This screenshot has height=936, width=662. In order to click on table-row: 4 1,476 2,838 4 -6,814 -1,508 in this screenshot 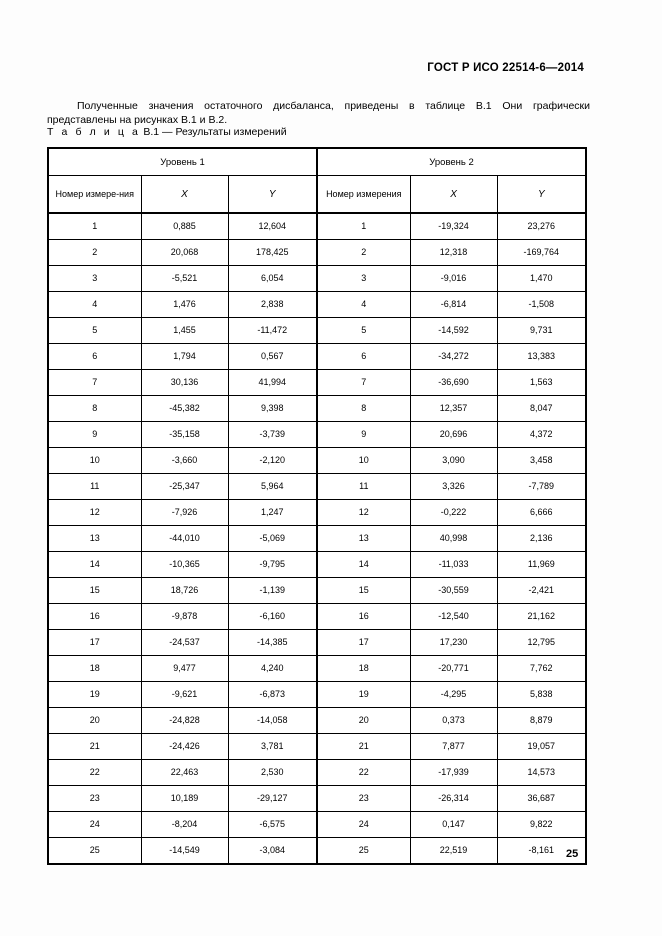, I will do `click(317, 304)`.